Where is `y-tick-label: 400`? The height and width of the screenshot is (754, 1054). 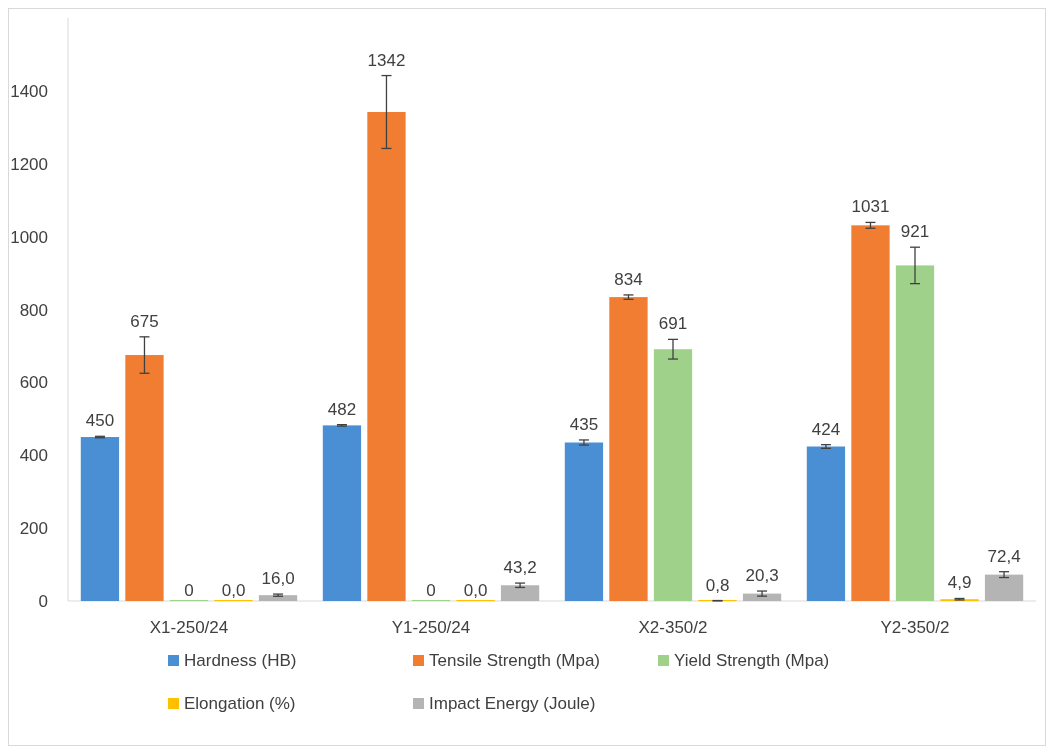
y-tick-label: 400 is located at coordinates (33, 456).